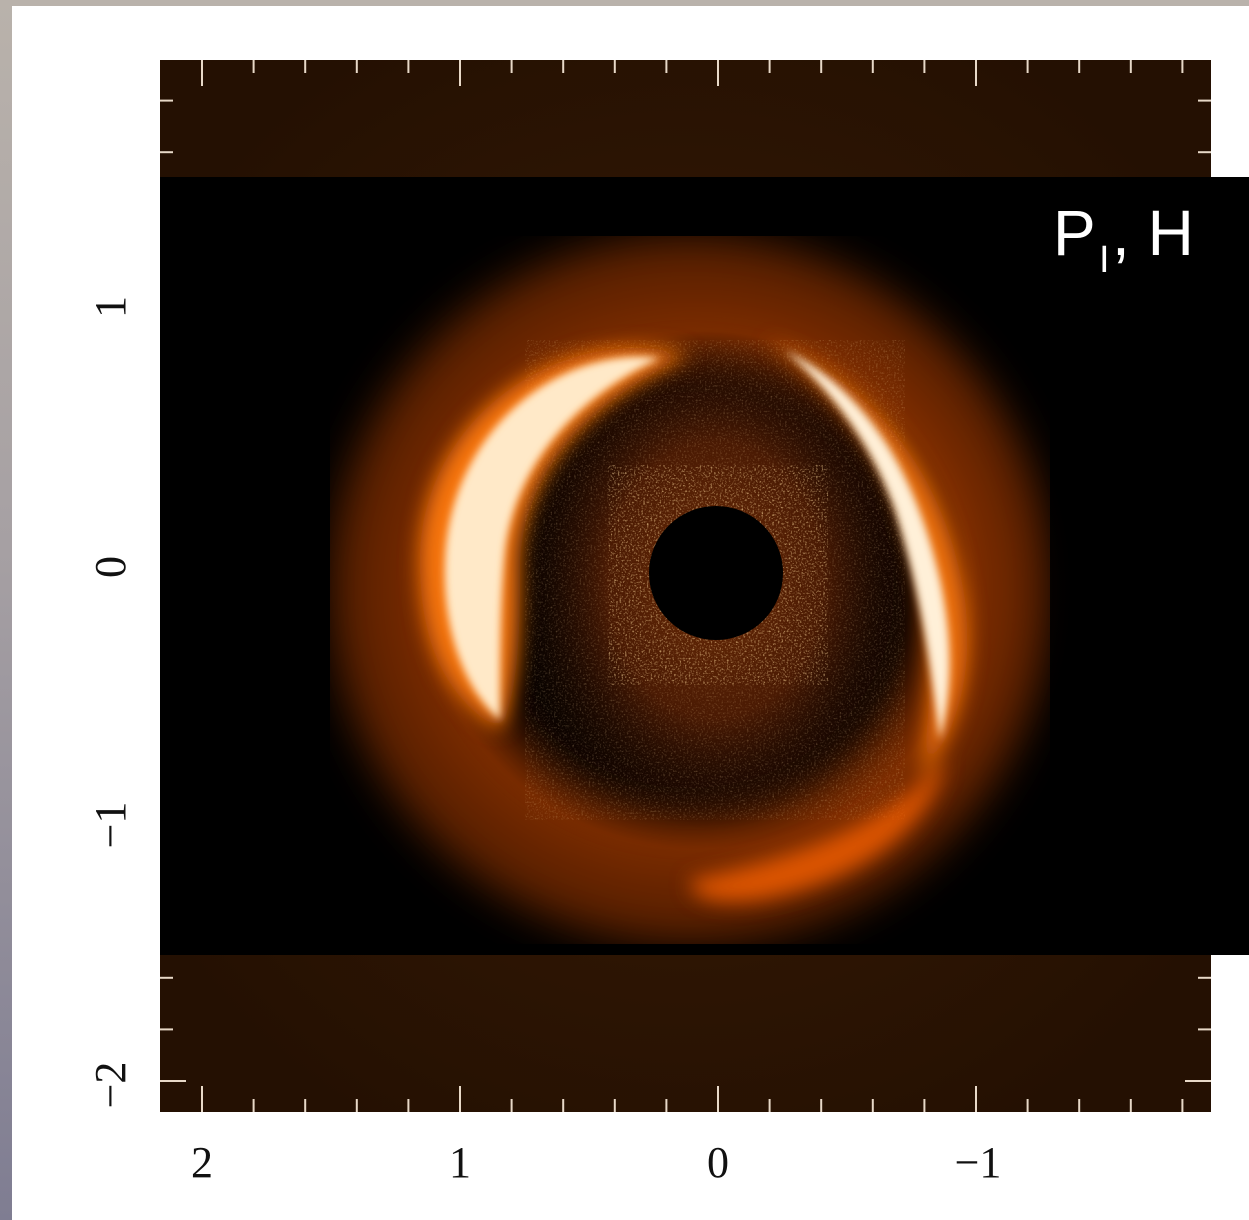 The width and height of the screenshot is (1249, 1220). Describe the element at coordinates (1104, 260) in the screenshot. I see `panel-label-subscript: I` at that location.